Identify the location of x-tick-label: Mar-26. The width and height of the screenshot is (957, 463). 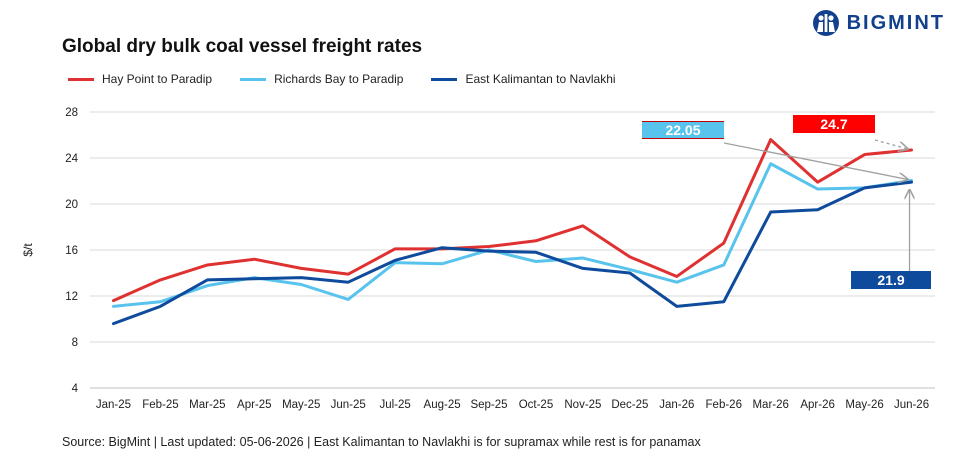
(770, 405).